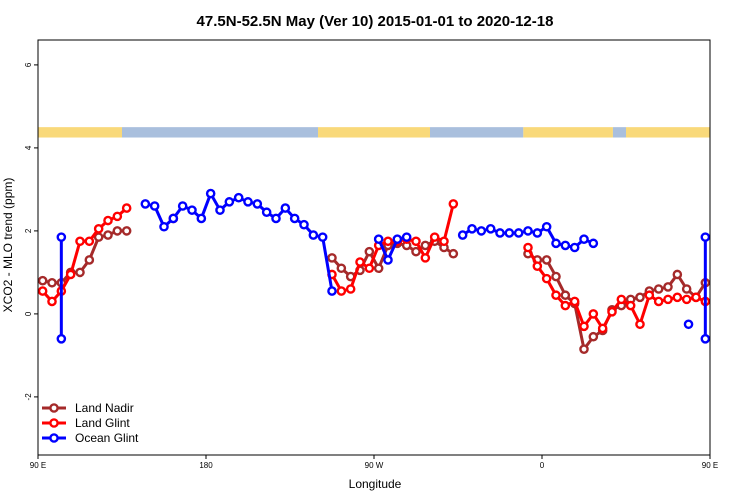 This screenshot has width=750, height=500. Describe the element at coordinates (104, 408) in the screenshot. I see `legend-label: Land Nadir` at that location.